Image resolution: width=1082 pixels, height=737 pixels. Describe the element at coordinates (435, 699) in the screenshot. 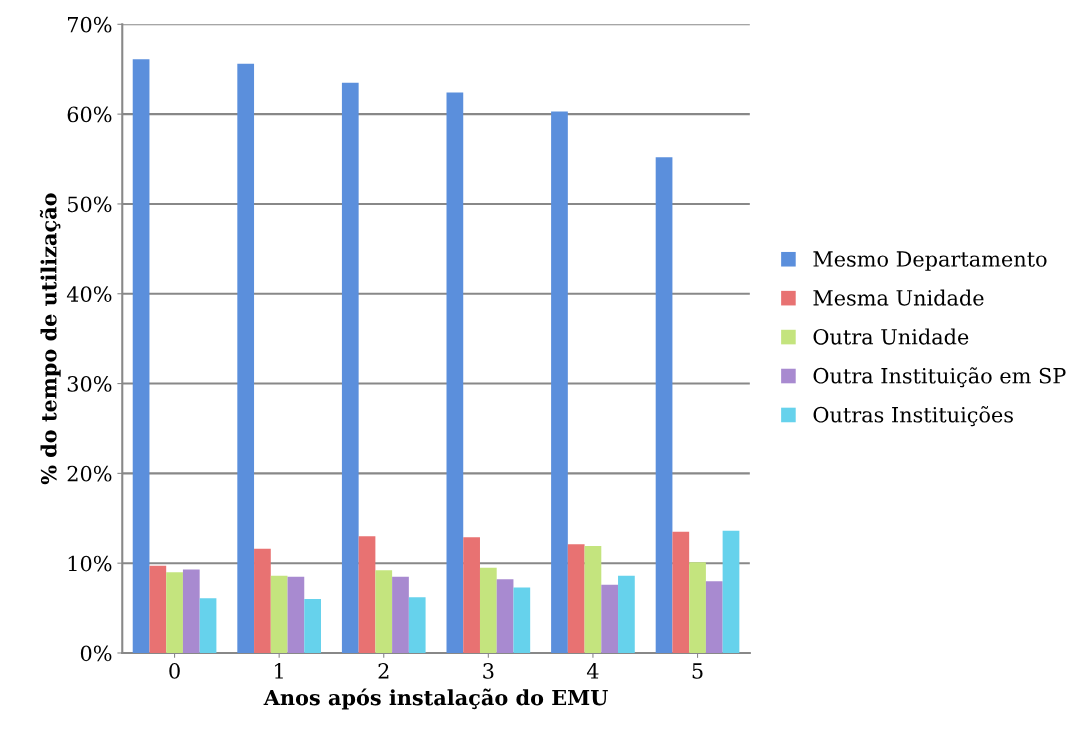

I see `x-axis-title: Anos após instalação do EMU` at that location.